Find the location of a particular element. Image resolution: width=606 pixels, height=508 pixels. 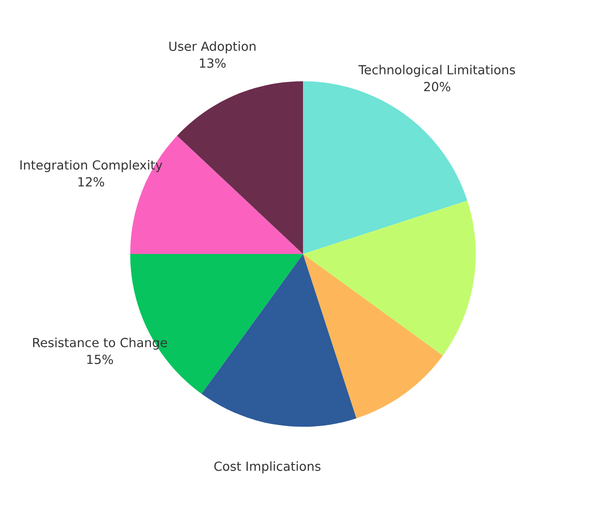

data-label: 13% is located at coordinates (213, 63).